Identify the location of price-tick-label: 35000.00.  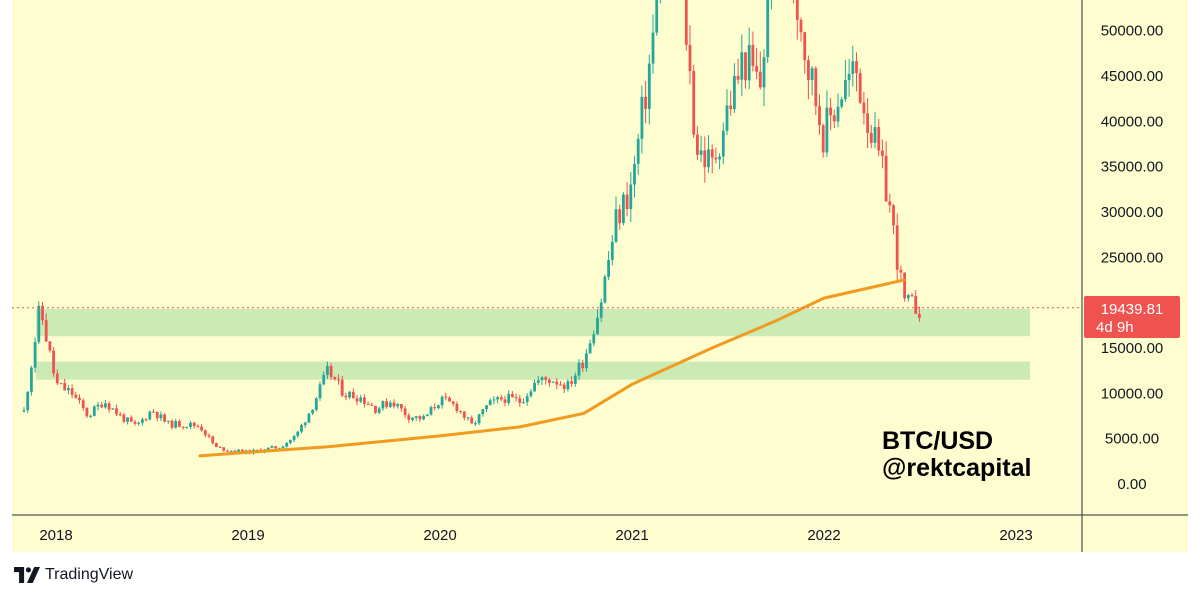
(1132, 167).